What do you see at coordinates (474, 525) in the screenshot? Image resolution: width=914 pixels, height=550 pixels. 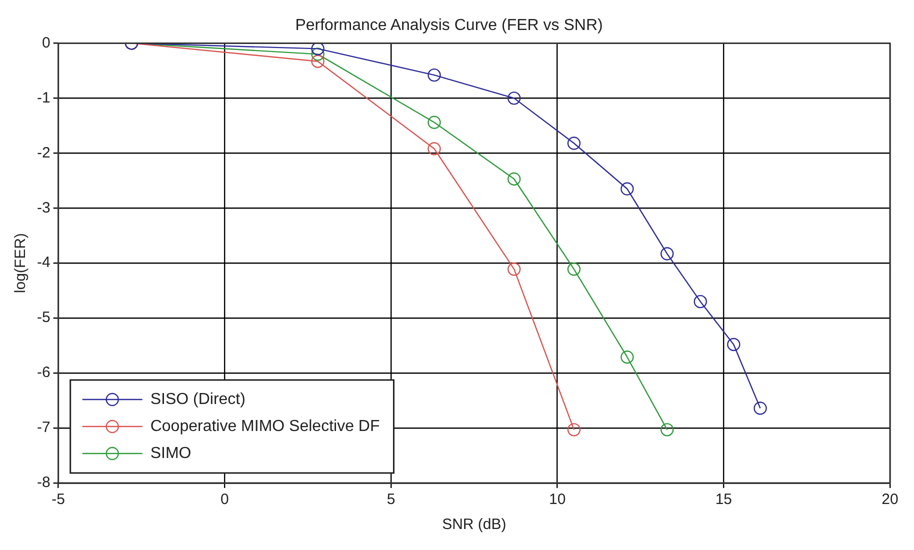 I see `x-axis-title: SNR (dB)` at bounding box center [474, 525].